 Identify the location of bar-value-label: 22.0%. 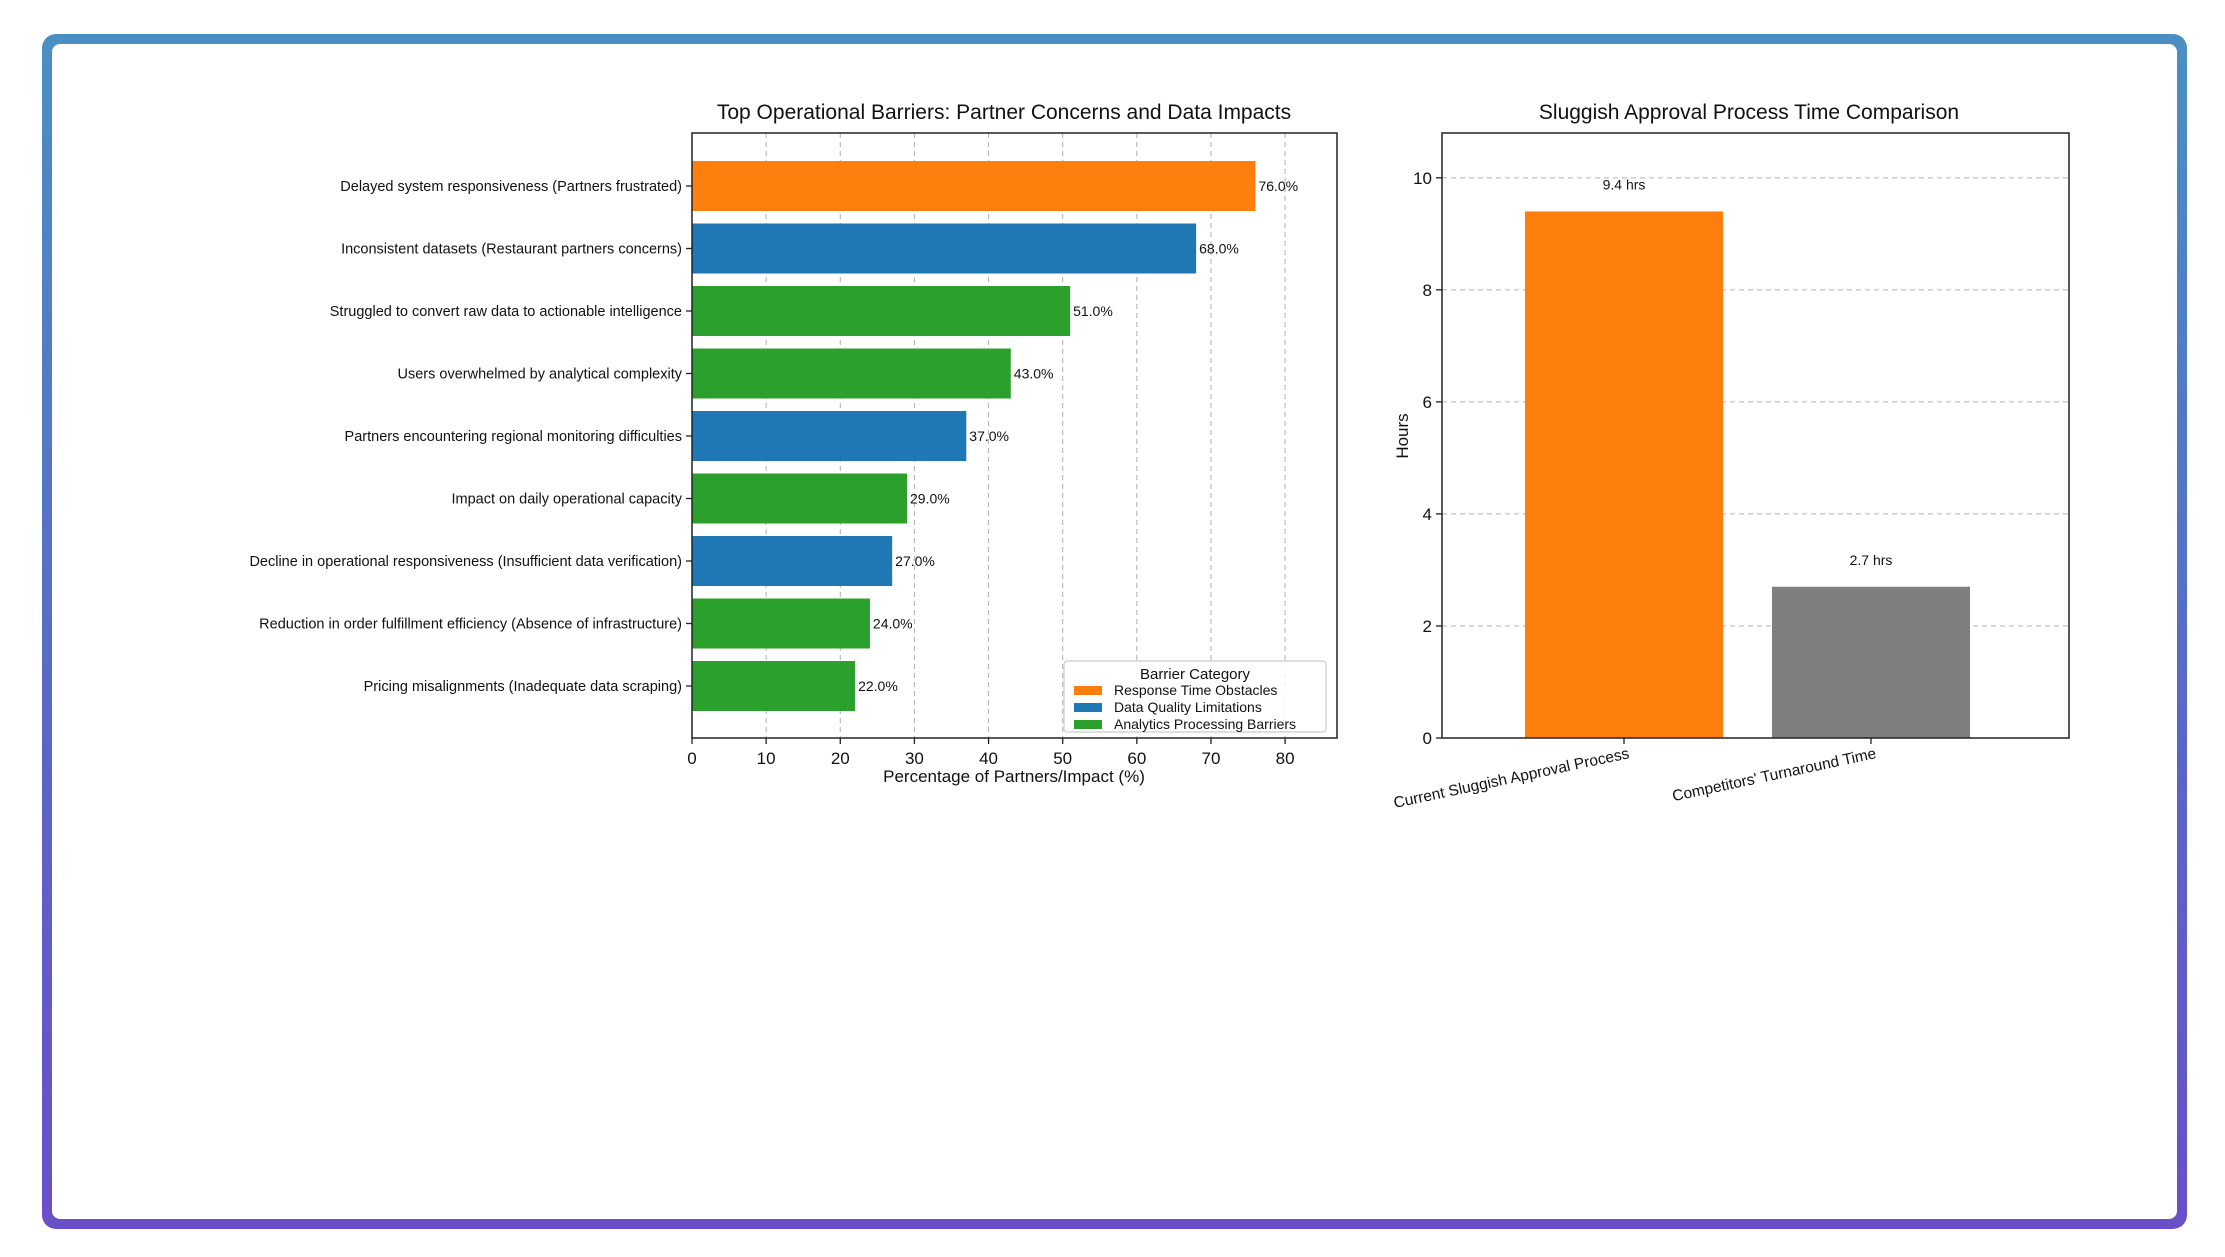
(878, 686).